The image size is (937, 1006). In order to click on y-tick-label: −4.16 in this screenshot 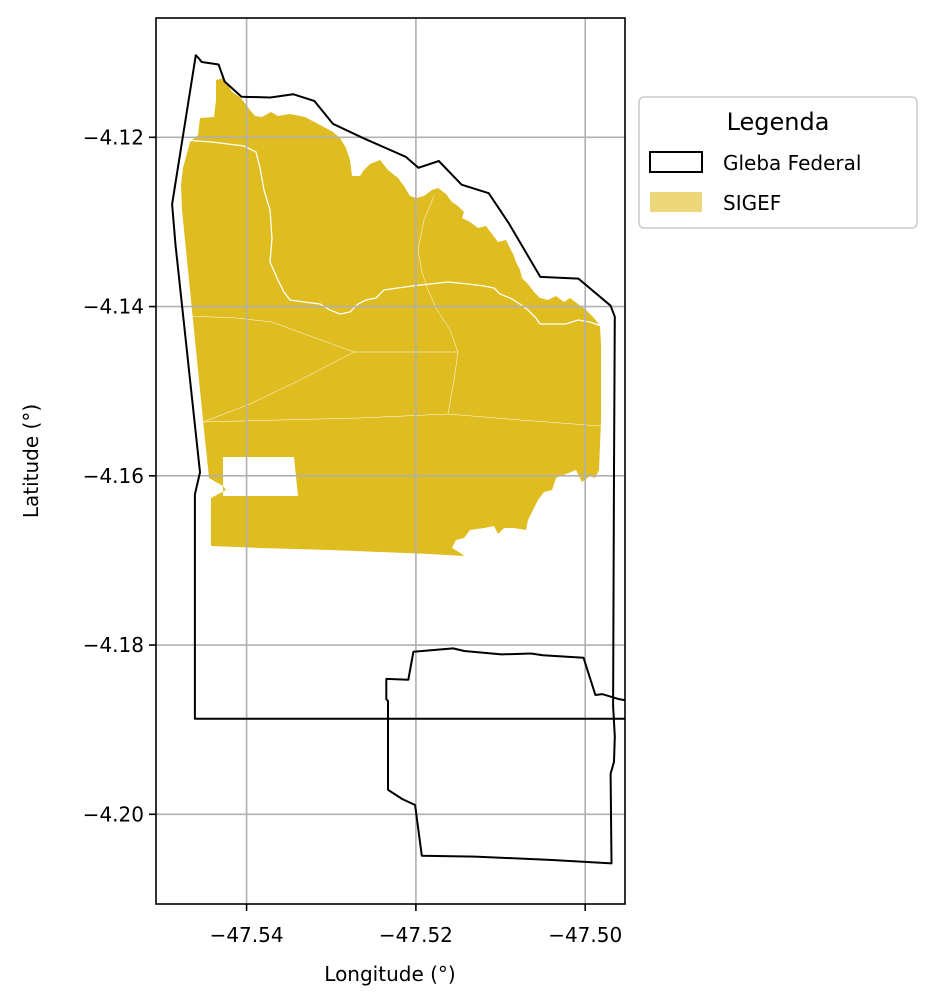, I will do `click(113, 476)`.